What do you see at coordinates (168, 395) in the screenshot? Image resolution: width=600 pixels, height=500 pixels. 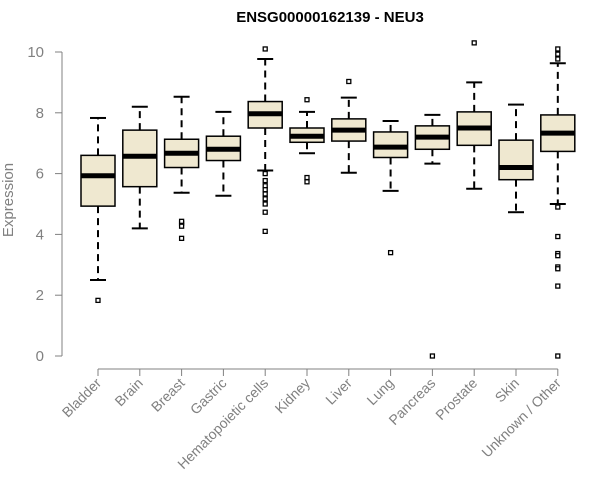 I see `x-tick-label: Breast` at bounding box center [168, 395].